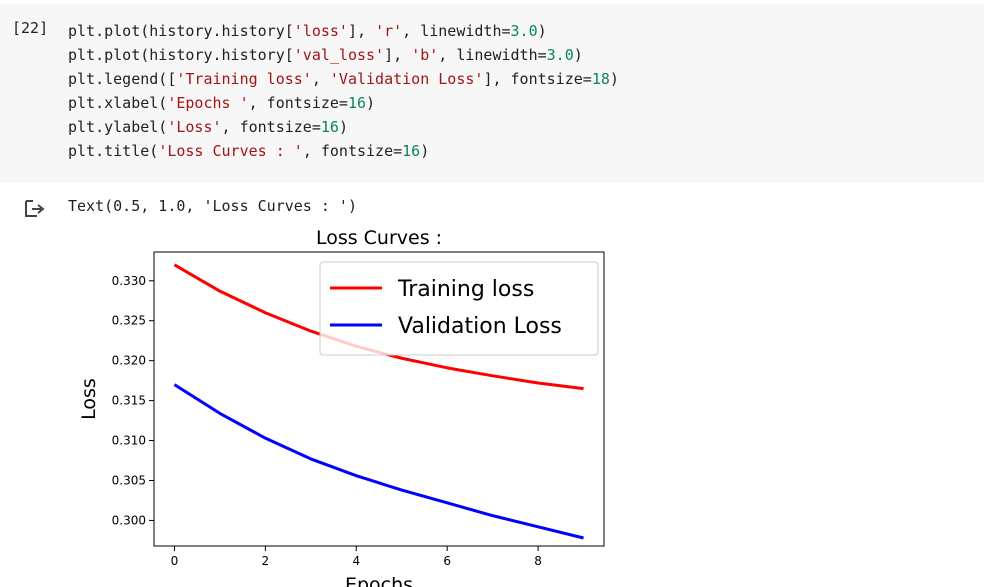 Image resolution: width=984 pixels, height=587 pixels. What do you see at coordinates (35, 209) in the screenshot?
I see `output-arrow-icon` at bounding box center [35, 209].